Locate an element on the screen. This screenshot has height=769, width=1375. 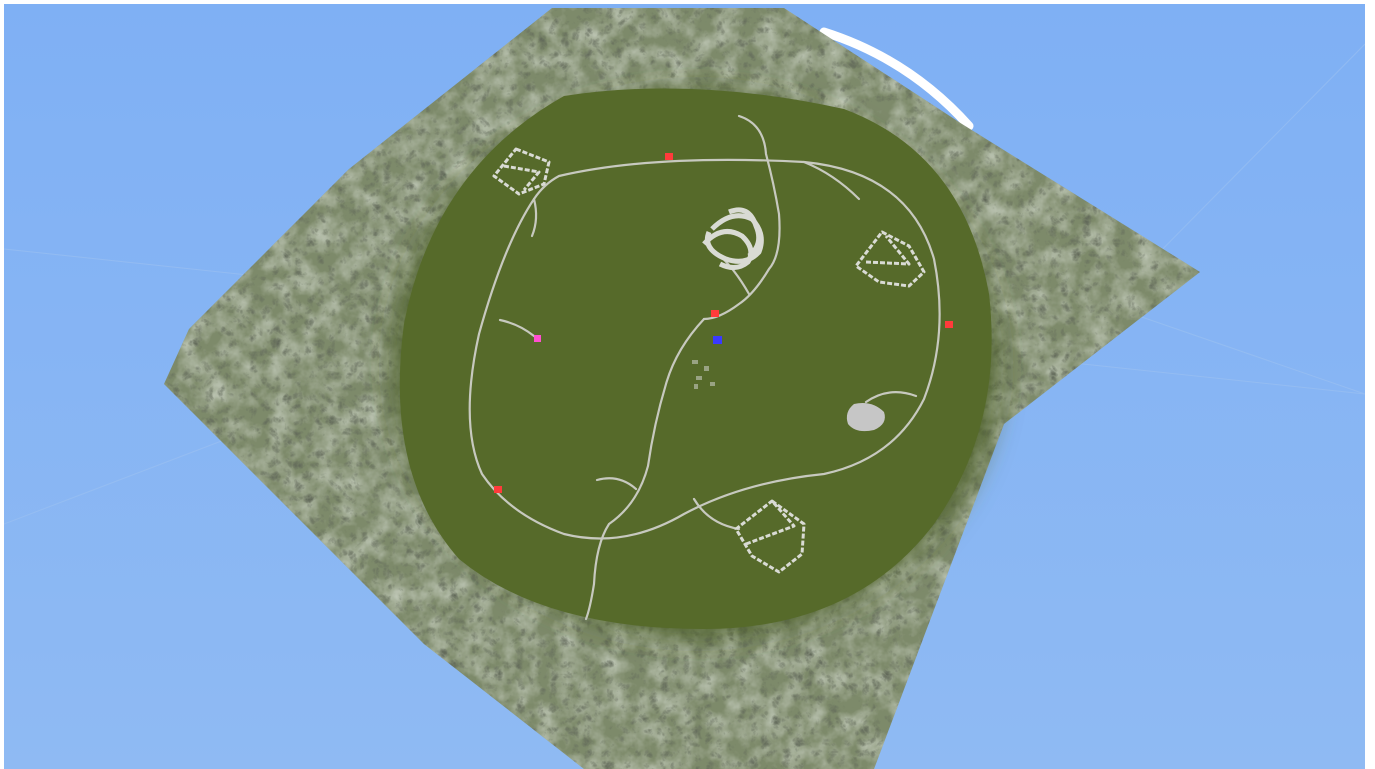
track-link is located at coordinates (716, 514).